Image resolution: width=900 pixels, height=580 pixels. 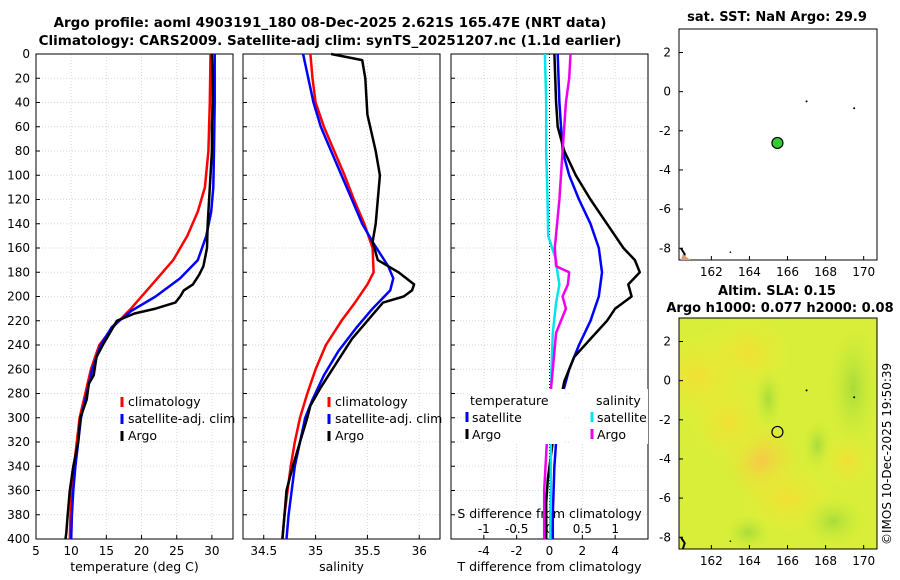 What do you see at coordinates (517, 551) in the screenshot?
I see `x-tick-label: -2` at bounding box center [517, 551].